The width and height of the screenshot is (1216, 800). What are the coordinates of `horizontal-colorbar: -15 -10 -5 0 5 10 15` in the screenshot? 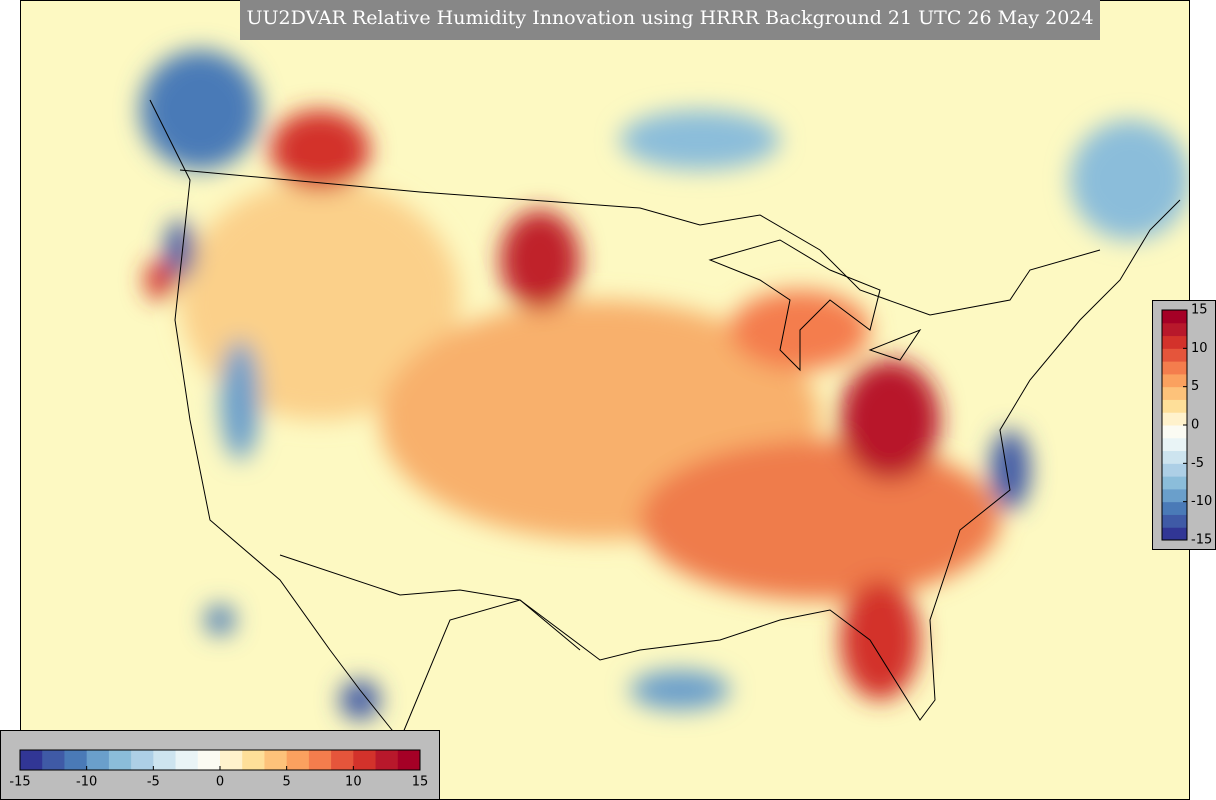 It's located at (219, 769).